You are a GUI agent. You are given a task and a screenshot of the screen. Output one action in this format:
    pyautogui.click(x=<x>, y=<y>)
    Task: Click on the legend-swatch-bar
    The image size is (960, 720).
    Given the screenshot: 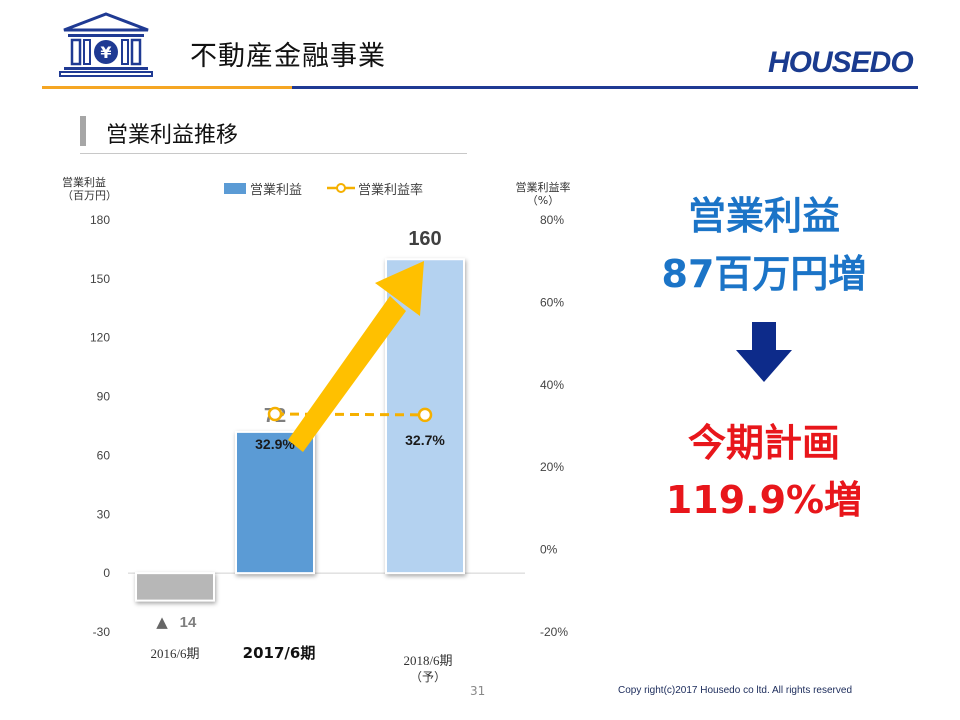 What is the action you would take?
    pyautogui.click(x=235, y=188)
    